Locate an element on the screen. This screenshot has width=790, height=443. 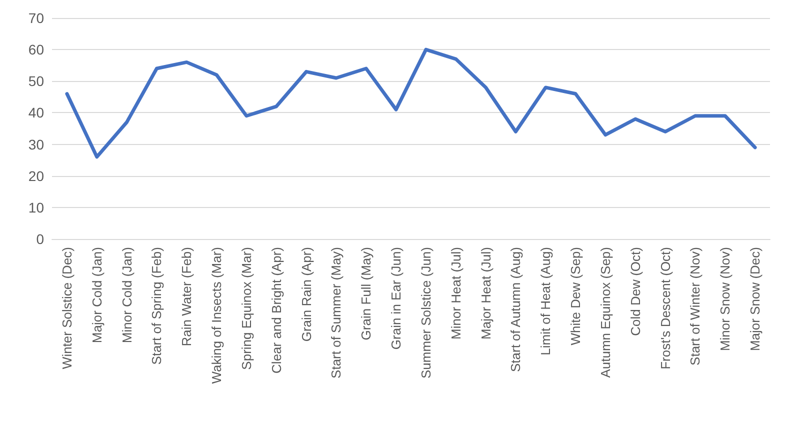
y-tick-label: 0 is located at coordinates (40, 239).